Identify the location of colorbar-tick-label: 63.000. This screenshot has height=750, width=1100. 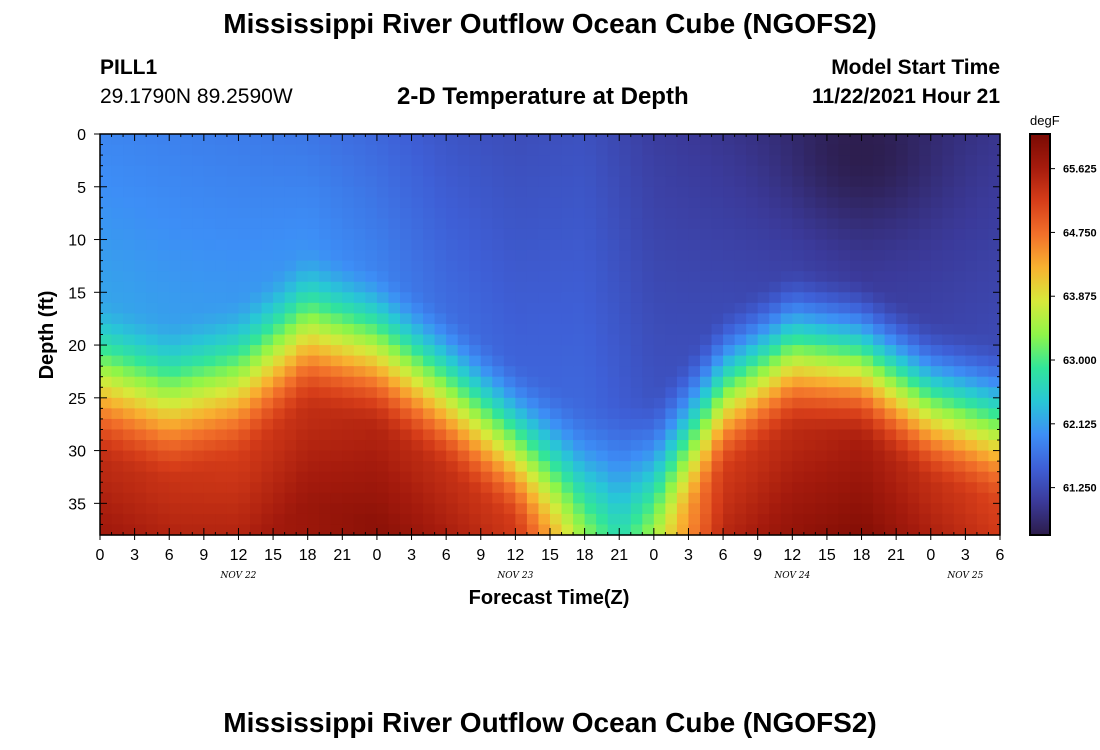
(1080, 361).